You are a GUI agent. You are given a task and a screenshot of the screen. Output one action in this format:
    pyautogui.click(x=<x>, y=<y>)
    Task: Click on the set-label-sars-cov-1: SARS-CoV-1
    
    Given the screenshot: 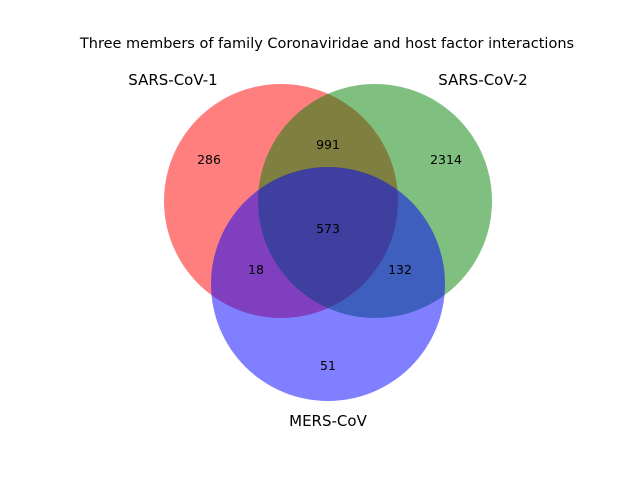 What is the action you would take?
    pyautogui.click(x=172, y=80)
    